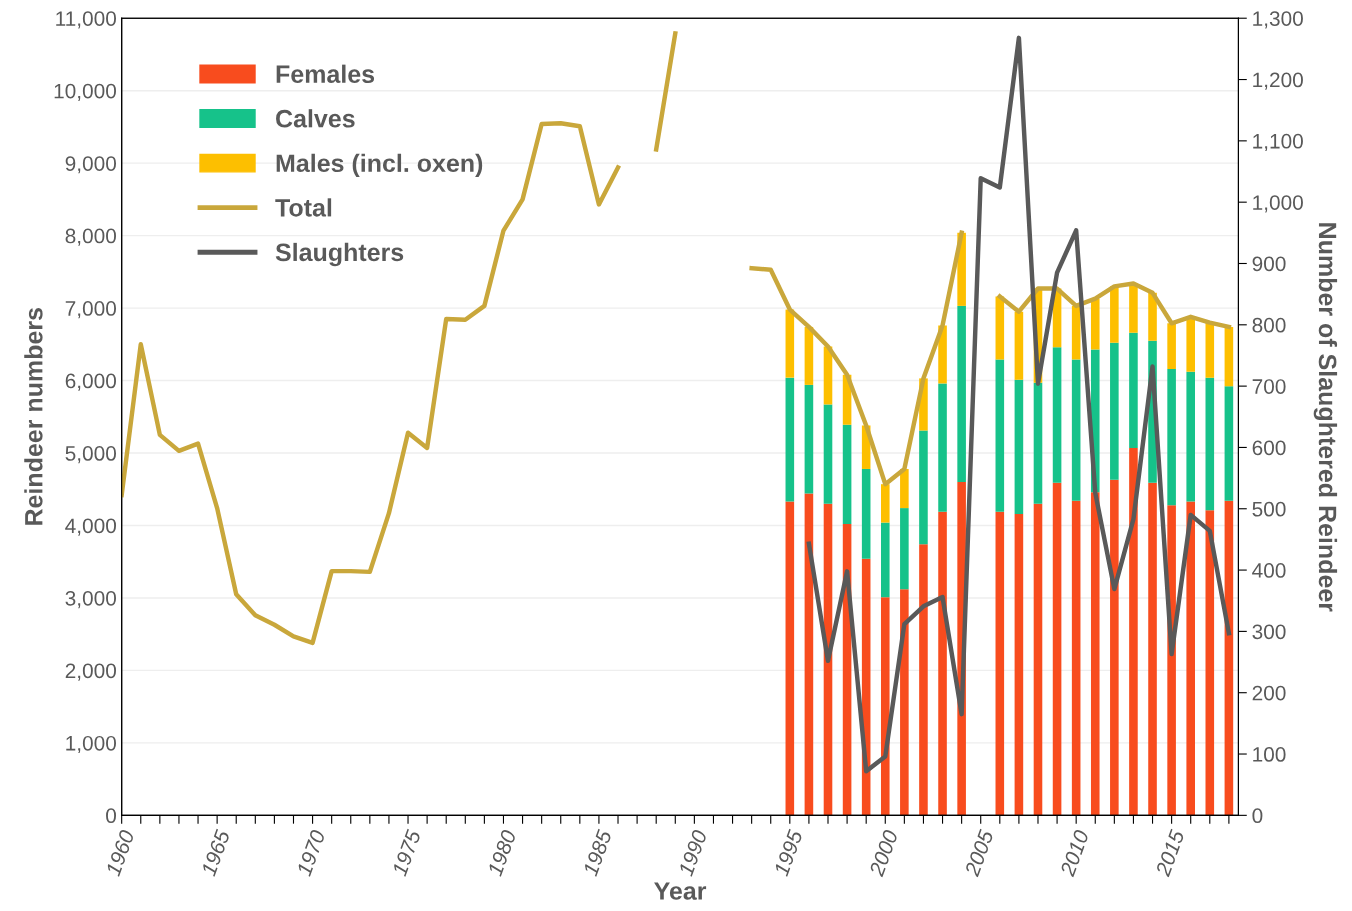  Describe the element at coordinates (85, 92) in the screenshot. I see `y-tick-label: 10,000` at that location.